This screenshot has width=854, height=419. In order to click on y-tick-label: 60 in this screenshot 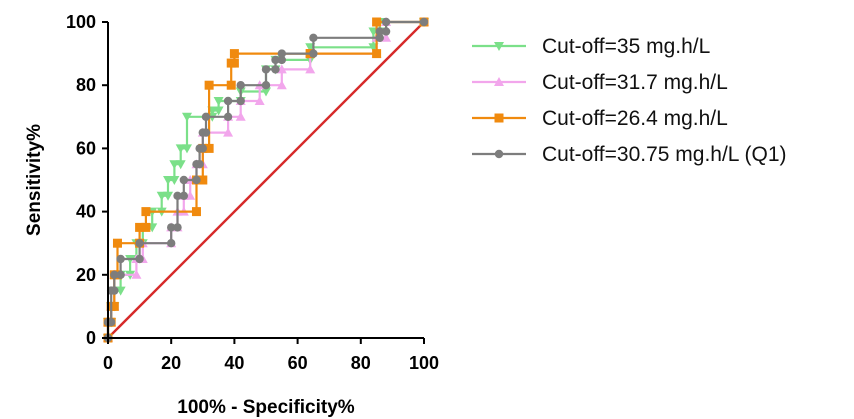, I will do `click(86, 148)`.